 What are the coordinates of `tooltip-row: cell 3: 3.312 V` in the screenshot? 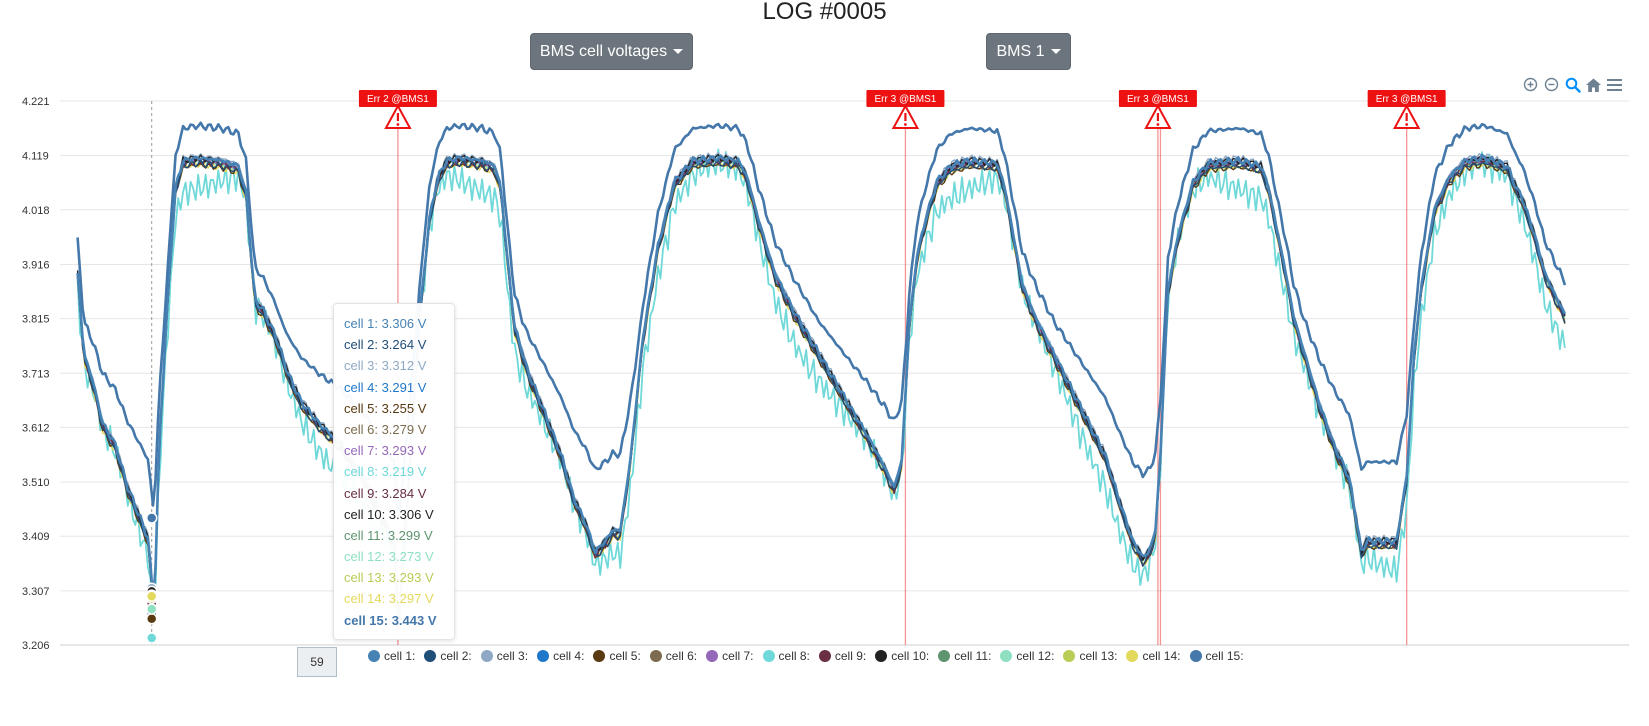 It's located at (385, 366).